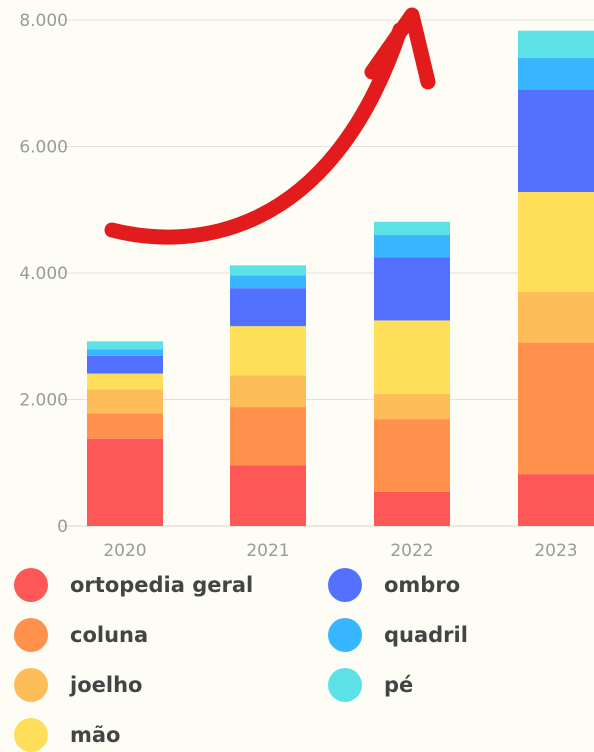 This screenshot has width=594, height=752. I want to click on x-axis-labels: 2020 2021 2022 2023, so click(340, 550).